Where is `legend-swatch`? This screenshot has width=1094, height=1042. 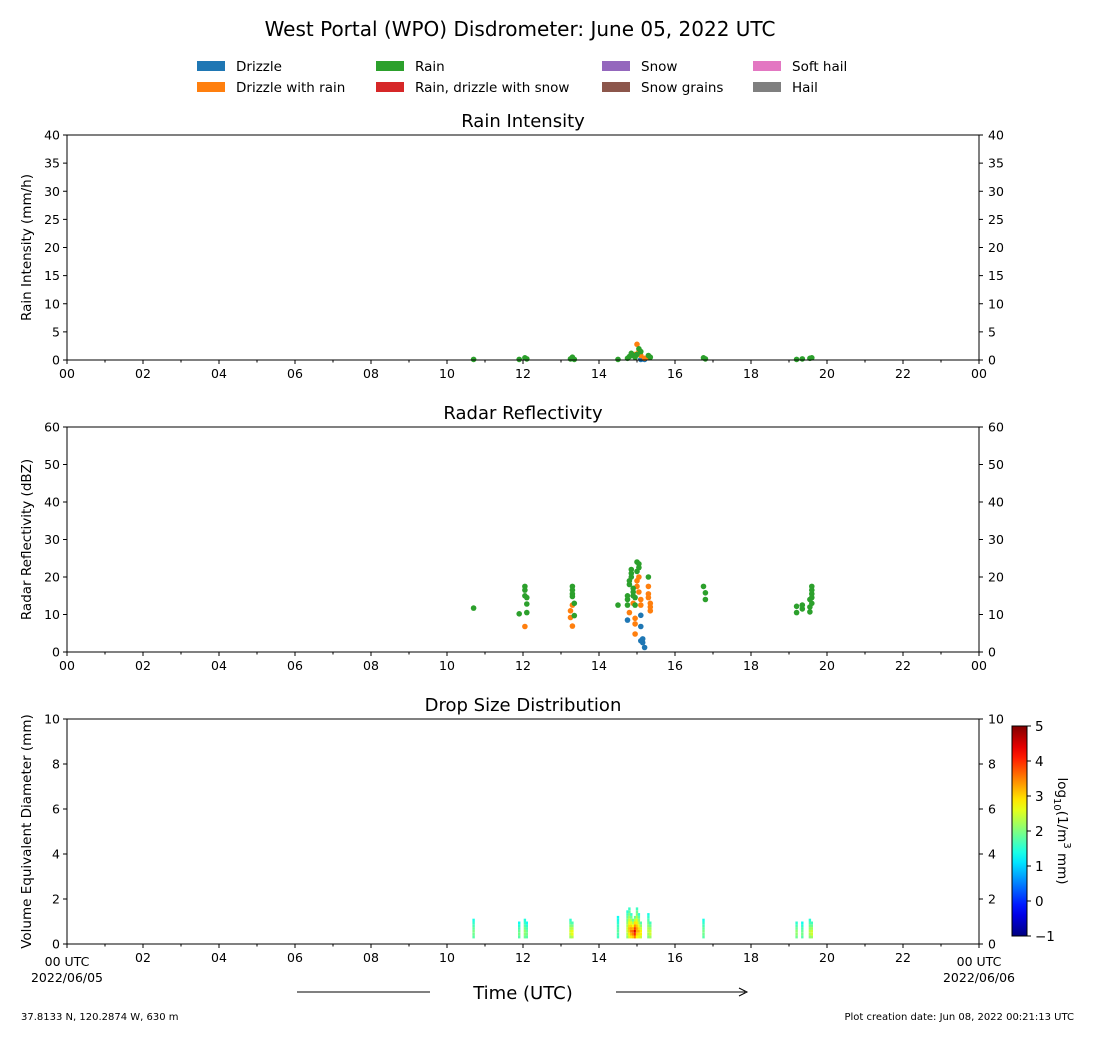
legend-swatch is located at coordinates (767, 87).